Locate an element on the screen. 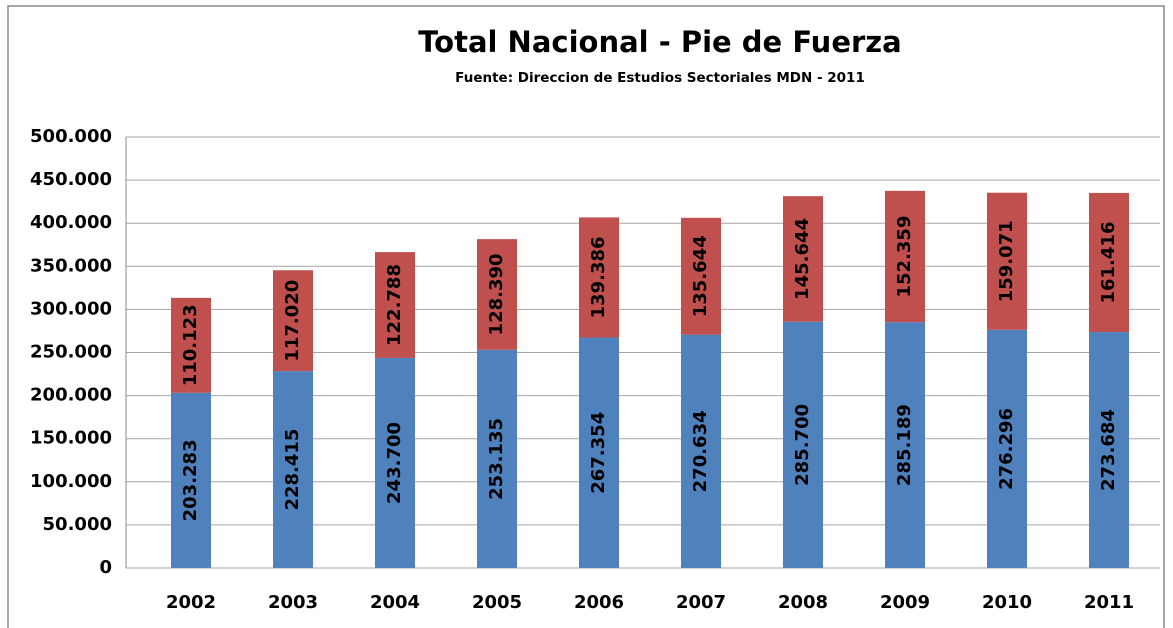 The image size is (1173, 628). data-label: 270.634 is located at coordinates (700, 451).